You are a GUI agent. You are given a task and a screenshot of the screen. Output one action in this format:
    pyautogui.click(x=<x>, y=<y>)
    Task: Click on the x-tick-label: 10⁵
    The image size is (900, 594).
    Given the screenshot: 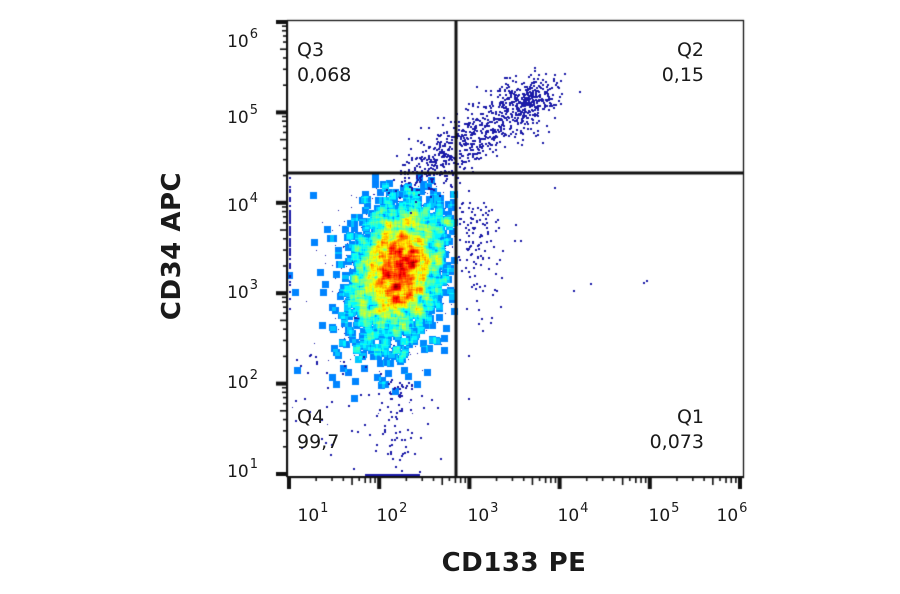 What is the action you would take?
    pyautogui.click(x=664, y=513)
    